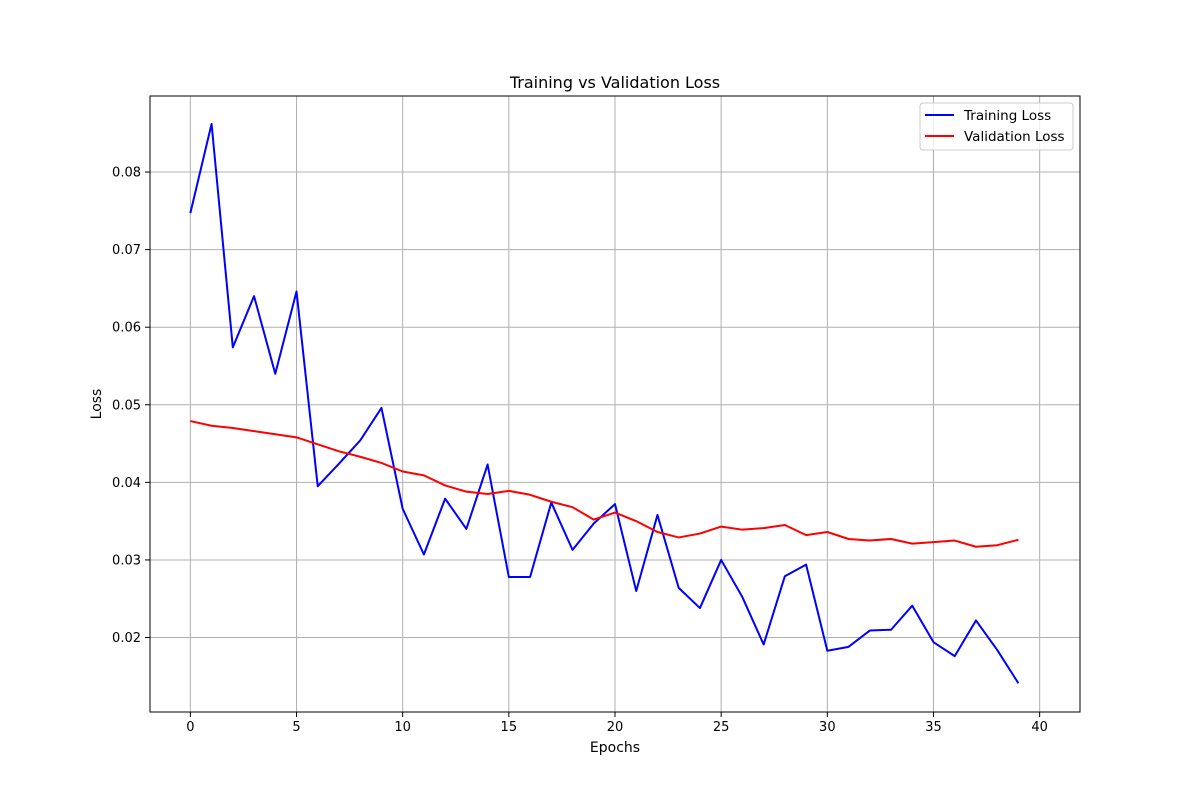 The image size is (1200, 800). Describe the element at coordinates (1007, 116) in the screenshot. I see `legend-label-training: Training Loss` at that location.